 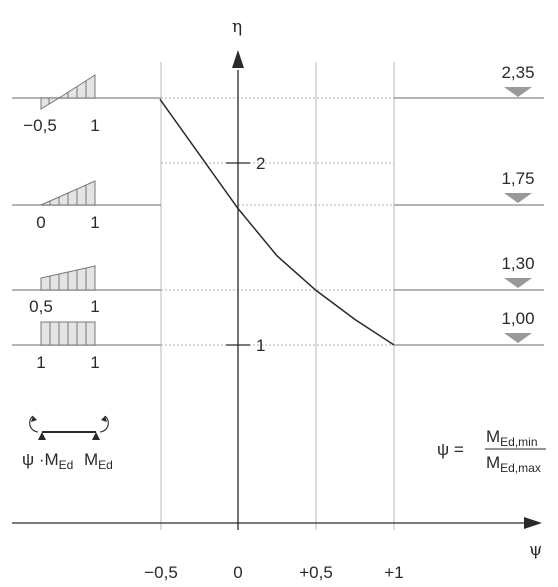 What do you see at coordinates (40, 125) in the screenshot?
I see `moment-left-value-neg05: −0,5` at bounding box center [40, 125].